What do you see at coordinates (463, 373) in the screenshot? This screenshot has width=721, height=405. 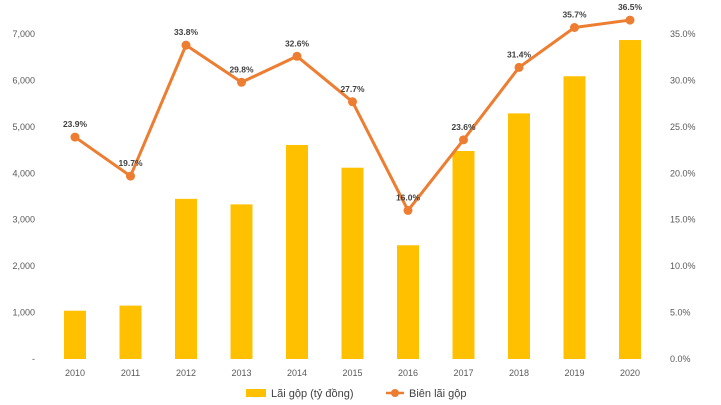 I see `x-tick-2017: 2017` at bounding box center [463, 373].